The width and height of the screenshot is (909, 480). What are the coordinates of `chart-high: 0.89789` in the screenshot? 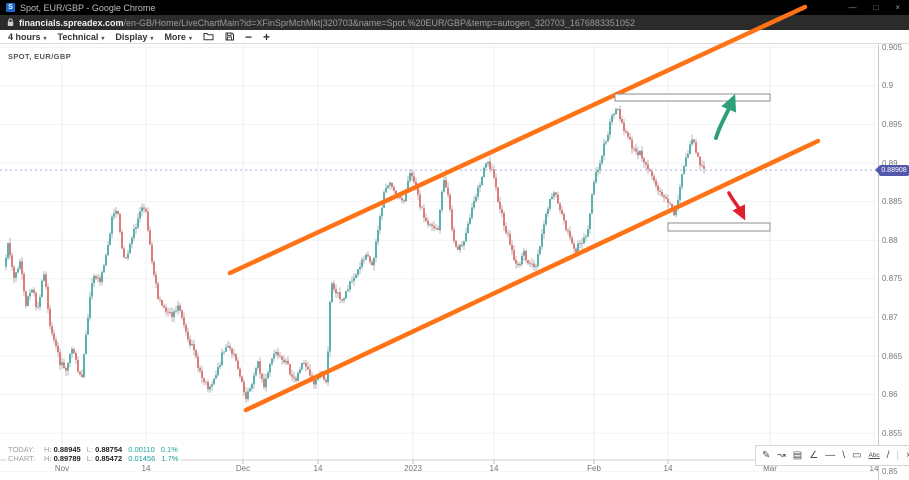 It's located at (67, 458).